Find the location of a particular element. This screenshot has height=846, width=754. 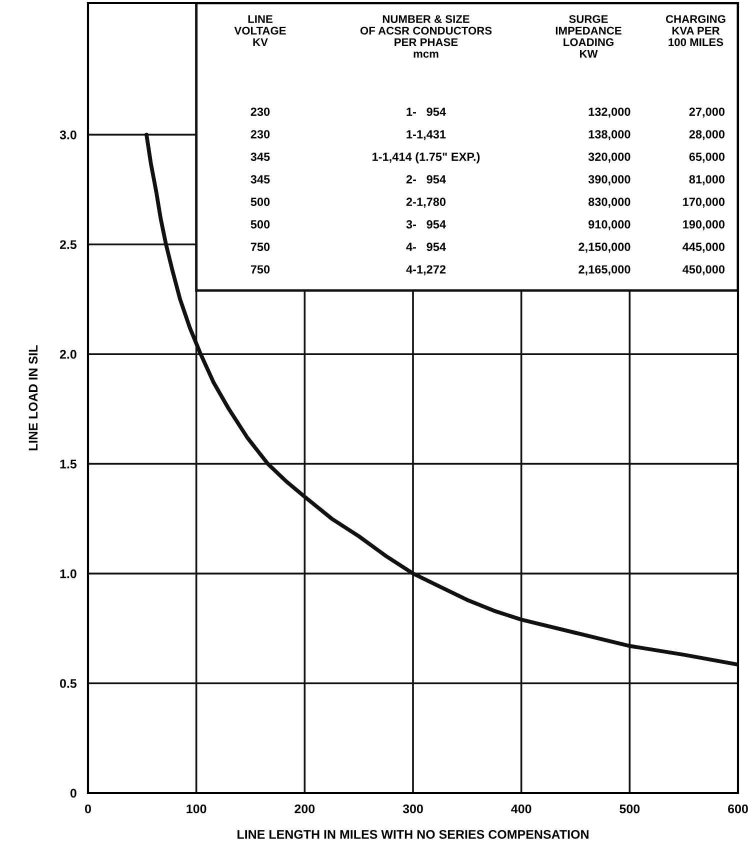

y-tick-label: 0 is located at coordinates (73, 793).